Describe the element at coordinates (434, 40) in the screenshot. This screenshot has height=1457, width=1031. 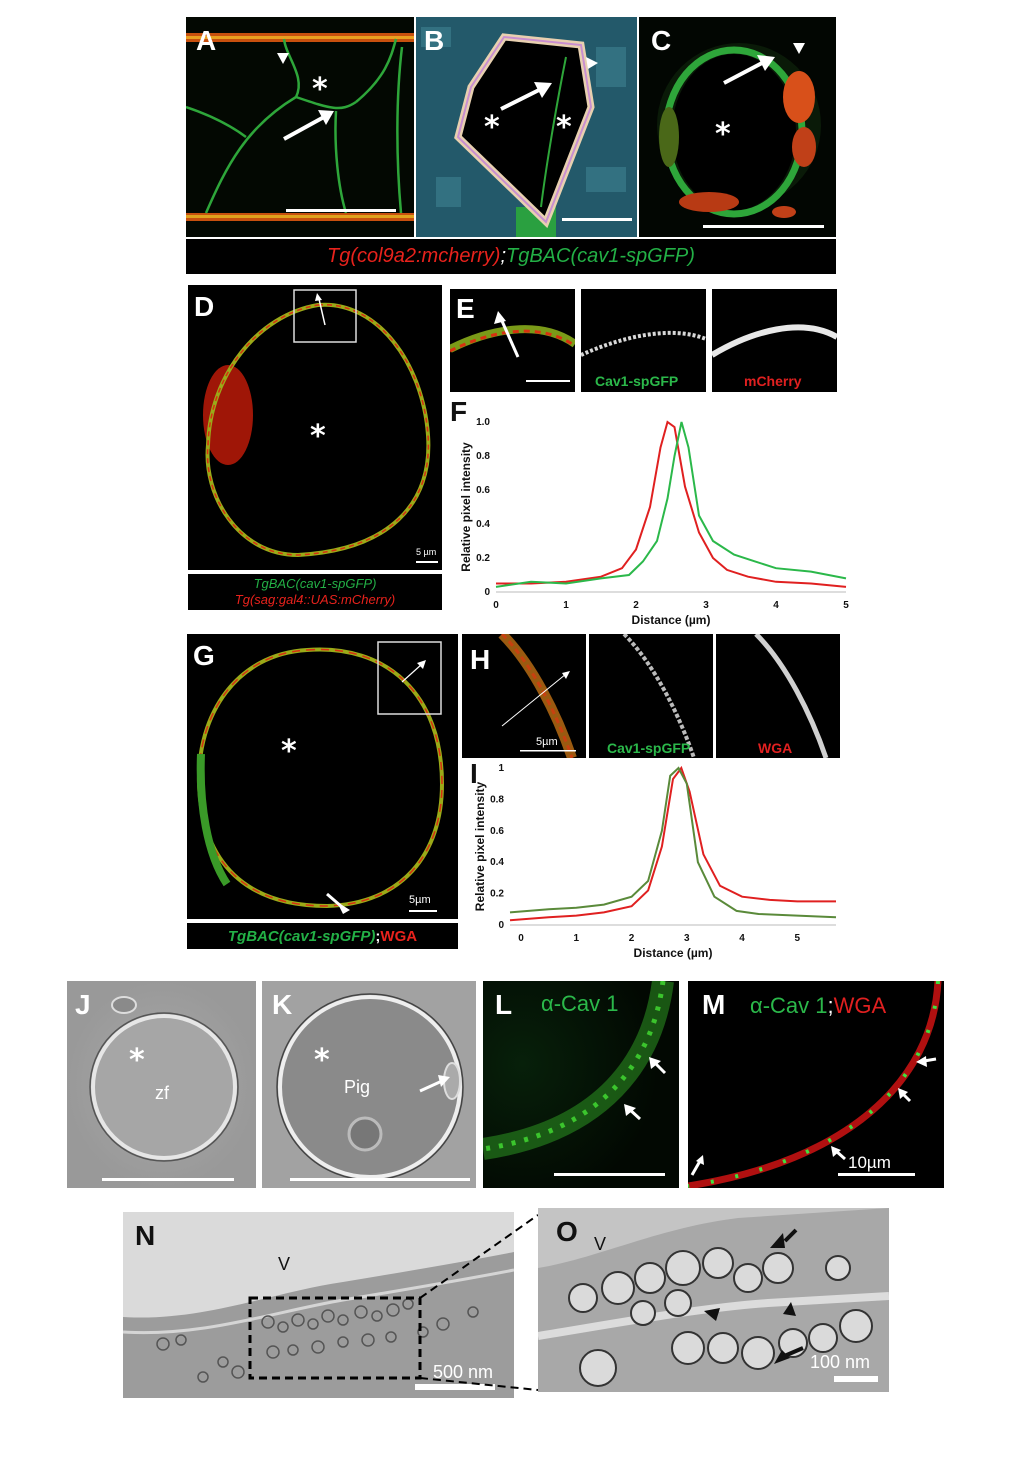
I see `panel-b-label: B` at that location.